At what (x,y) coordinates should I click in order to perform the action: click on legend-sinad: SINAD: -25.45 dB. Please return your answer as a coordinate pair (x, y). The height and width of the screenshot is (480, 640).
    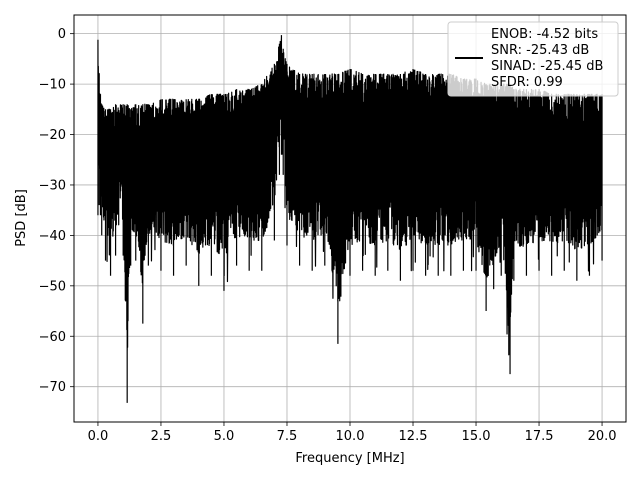
    Looking at the image, I should click on (547, 66).